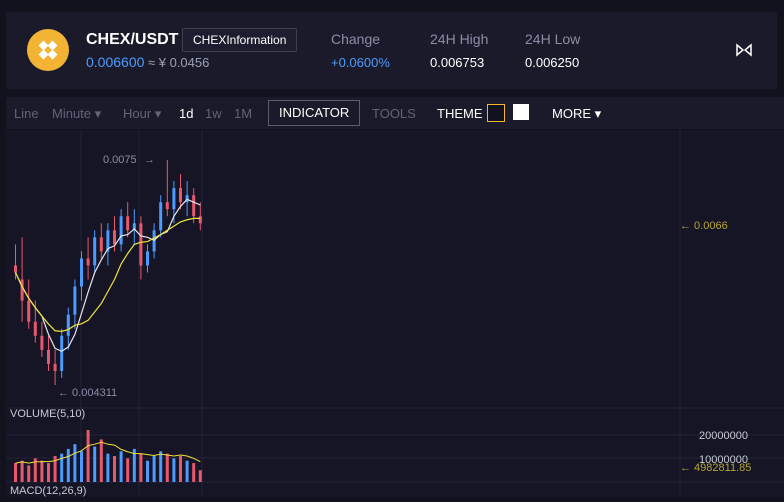  I want to click on low-value: 0.006250, so click(552, 62).